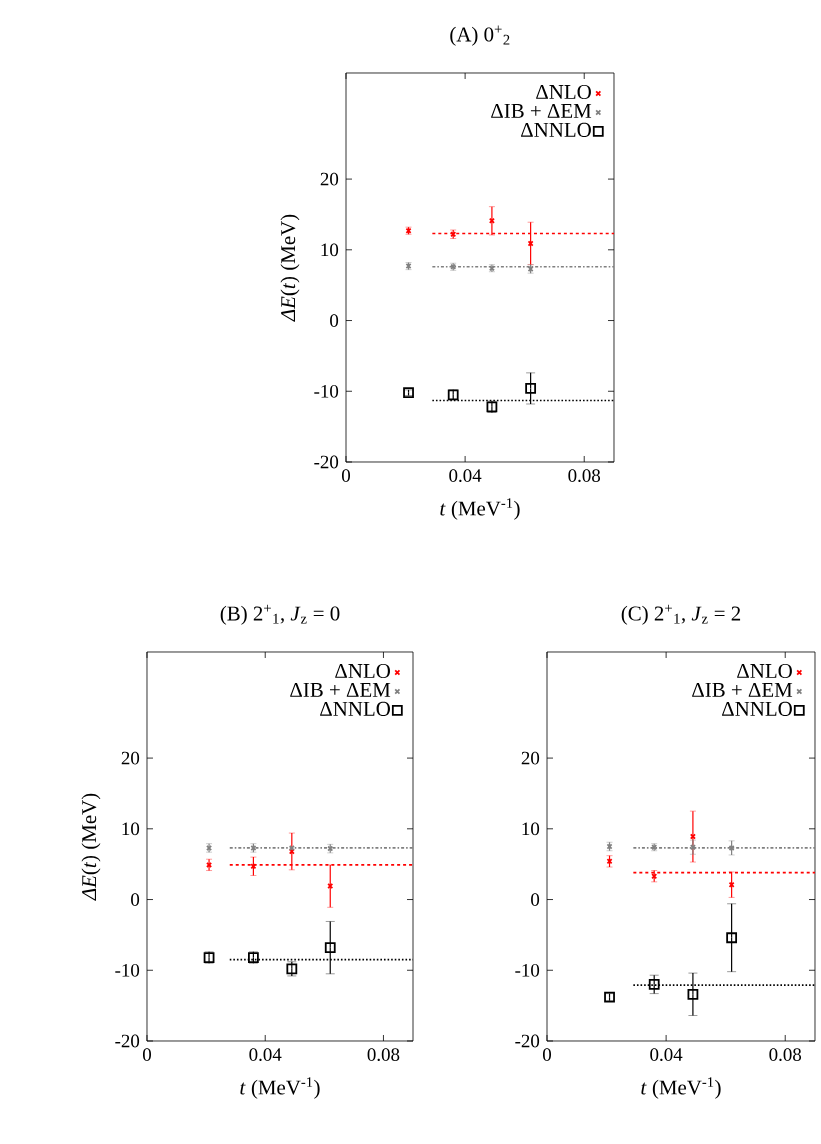  Describe the element at coordinates (480, 35) in the screenshot. I see `chart-title: (A) 0$^{+}$2` at that location.